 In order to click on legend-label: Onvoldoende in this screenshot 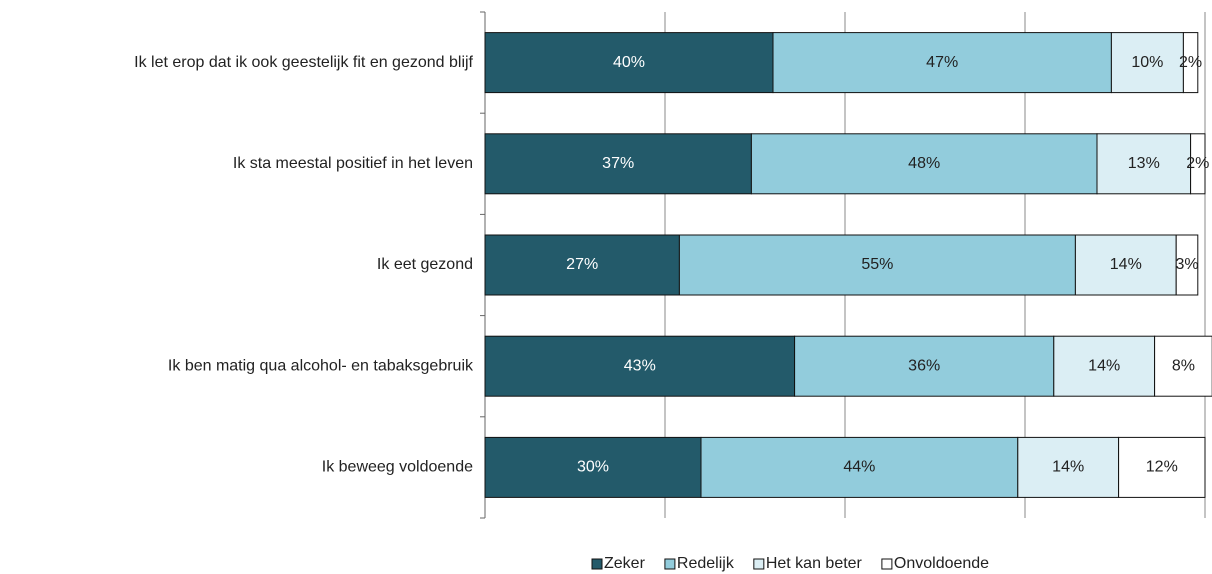, I will do `click(941, 563)`.